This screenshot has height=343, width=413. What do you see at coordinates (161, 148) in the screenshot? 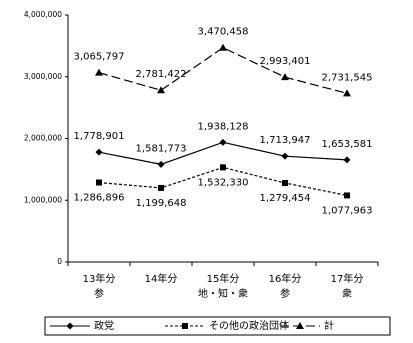
I see `data-label: 1,581,773` at bounding box center [161, 148].